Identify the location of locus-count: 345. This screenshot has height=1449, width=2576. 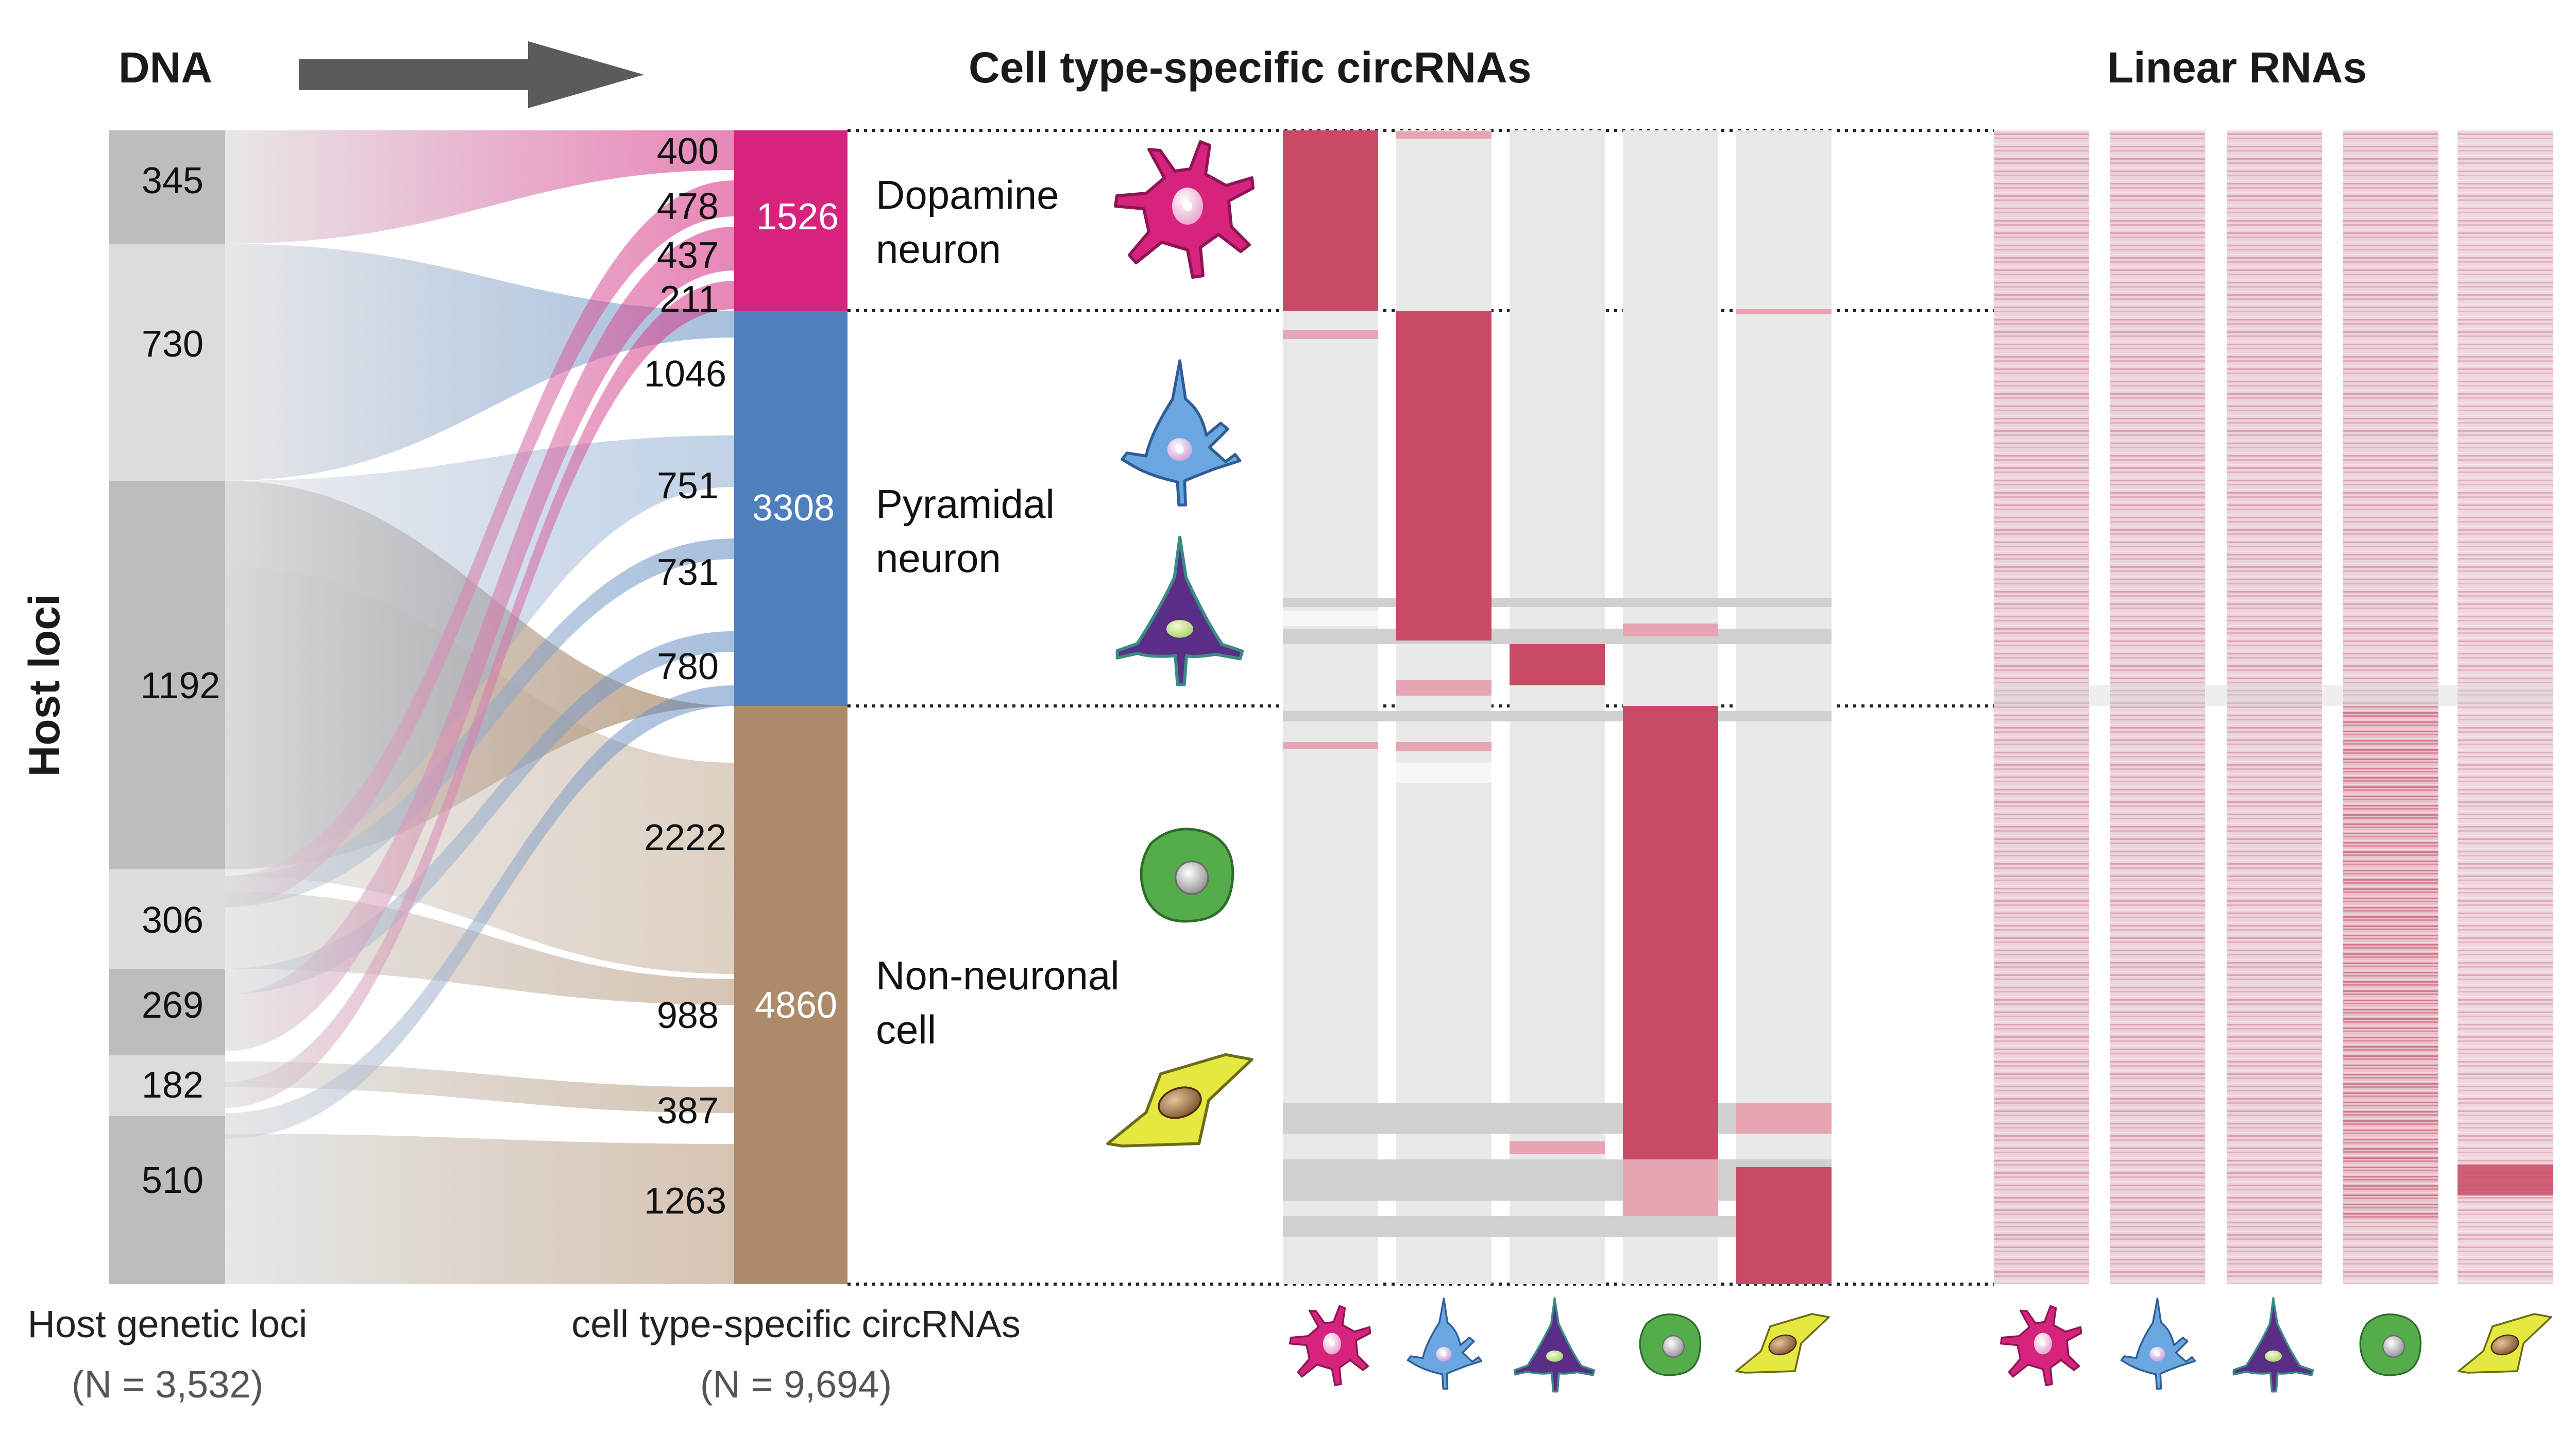
(173, 180).